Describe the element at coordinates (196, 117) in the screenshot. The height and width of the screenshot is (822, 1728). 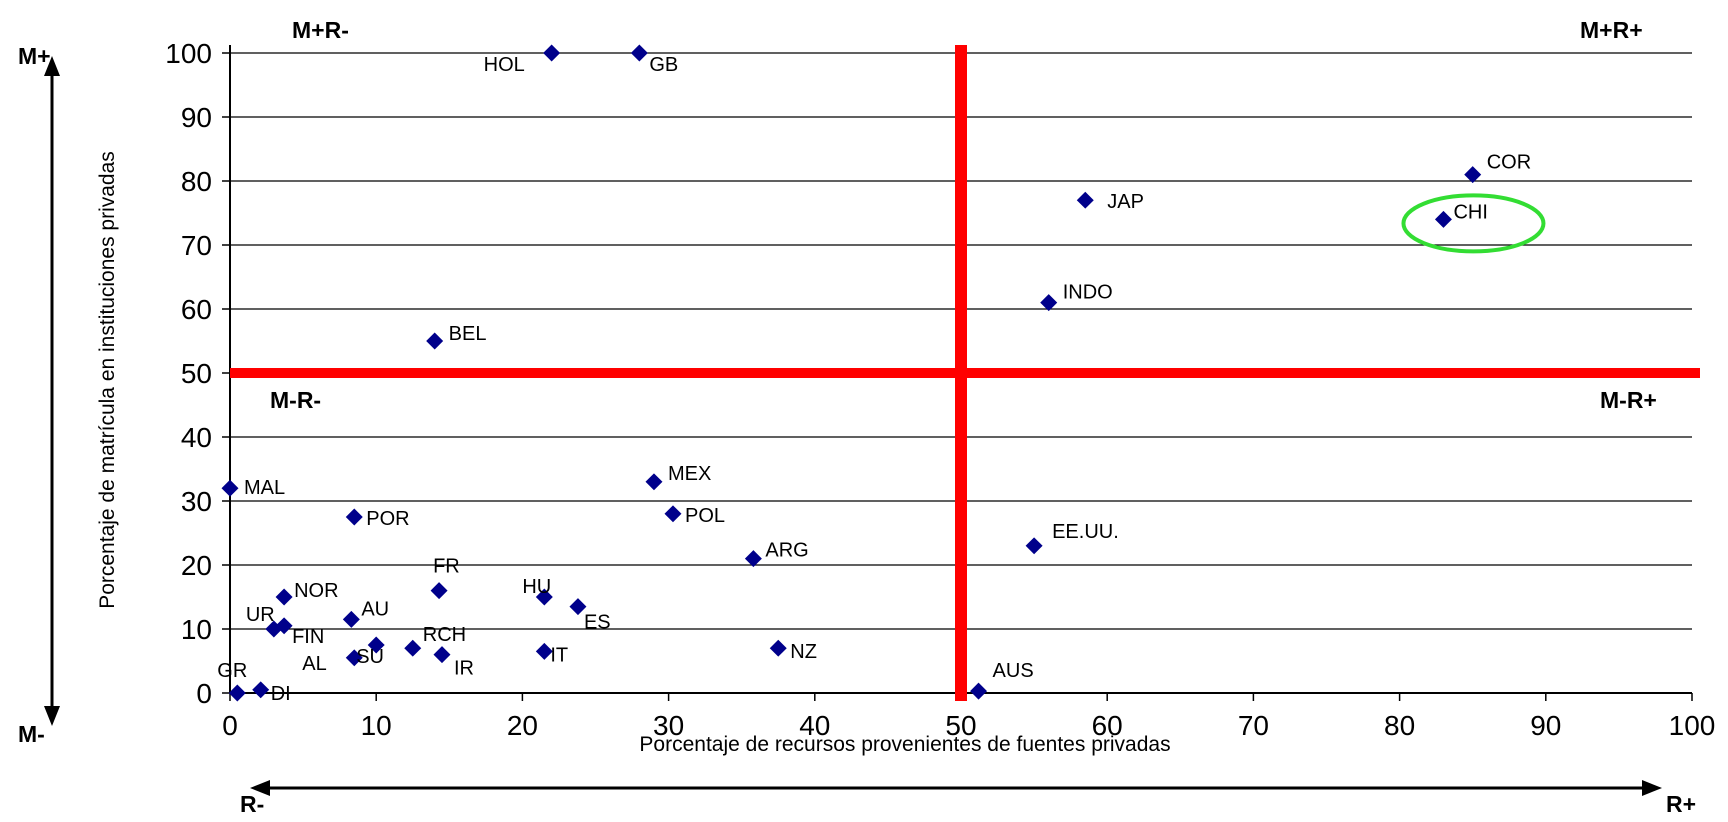
I see `y-tick-label: 90` at that location.